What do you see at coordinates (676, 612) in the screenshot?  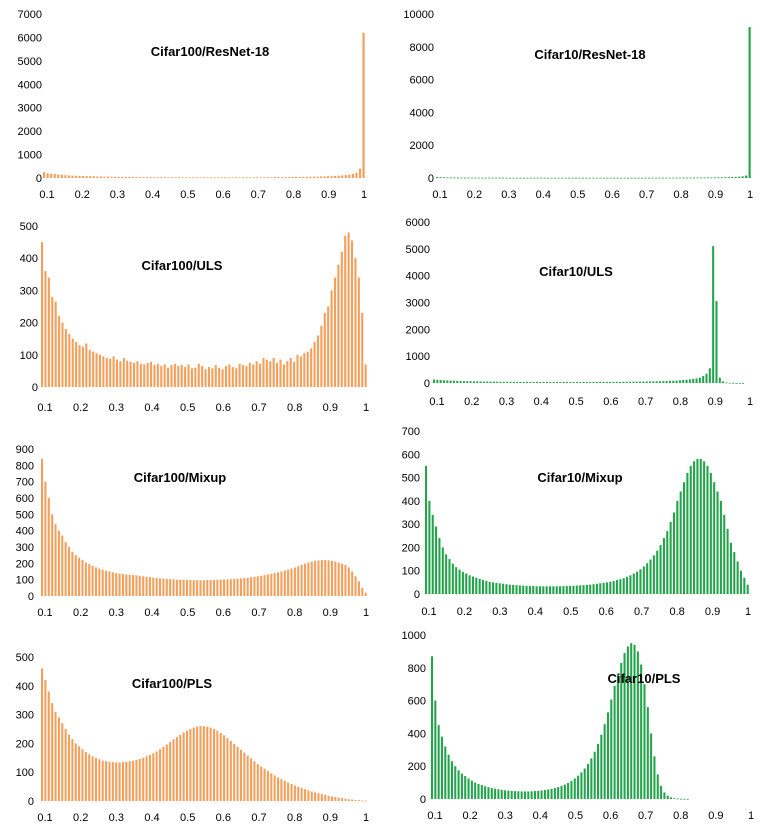 I see `x-tick-label: 0.8` at bounding box center [676, 612].